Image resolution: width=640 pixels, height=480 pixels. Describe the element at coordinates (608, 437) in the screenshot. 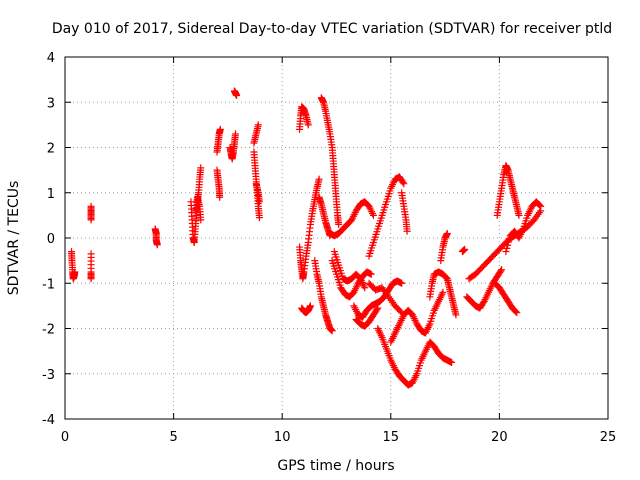

I see `x-tick-label: 25` at that location.